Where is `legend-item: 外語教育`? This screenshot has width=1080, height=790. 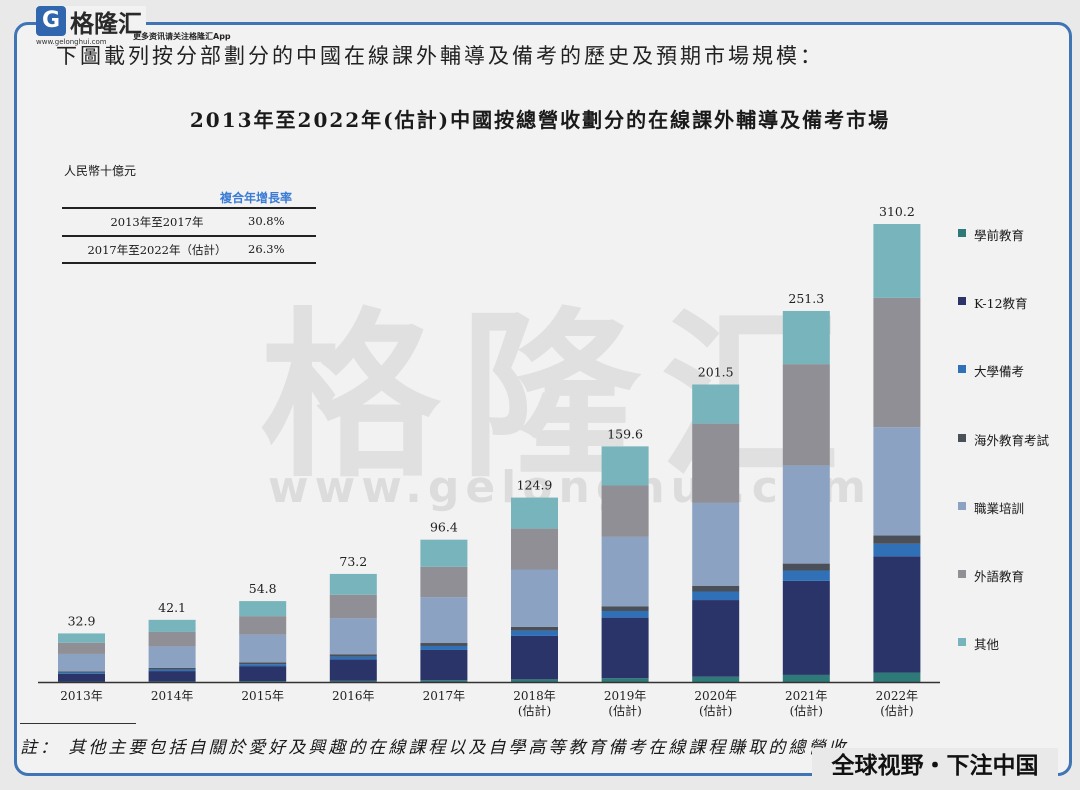 legend-item: 外語教育 is located at coordinates (1013, 575).